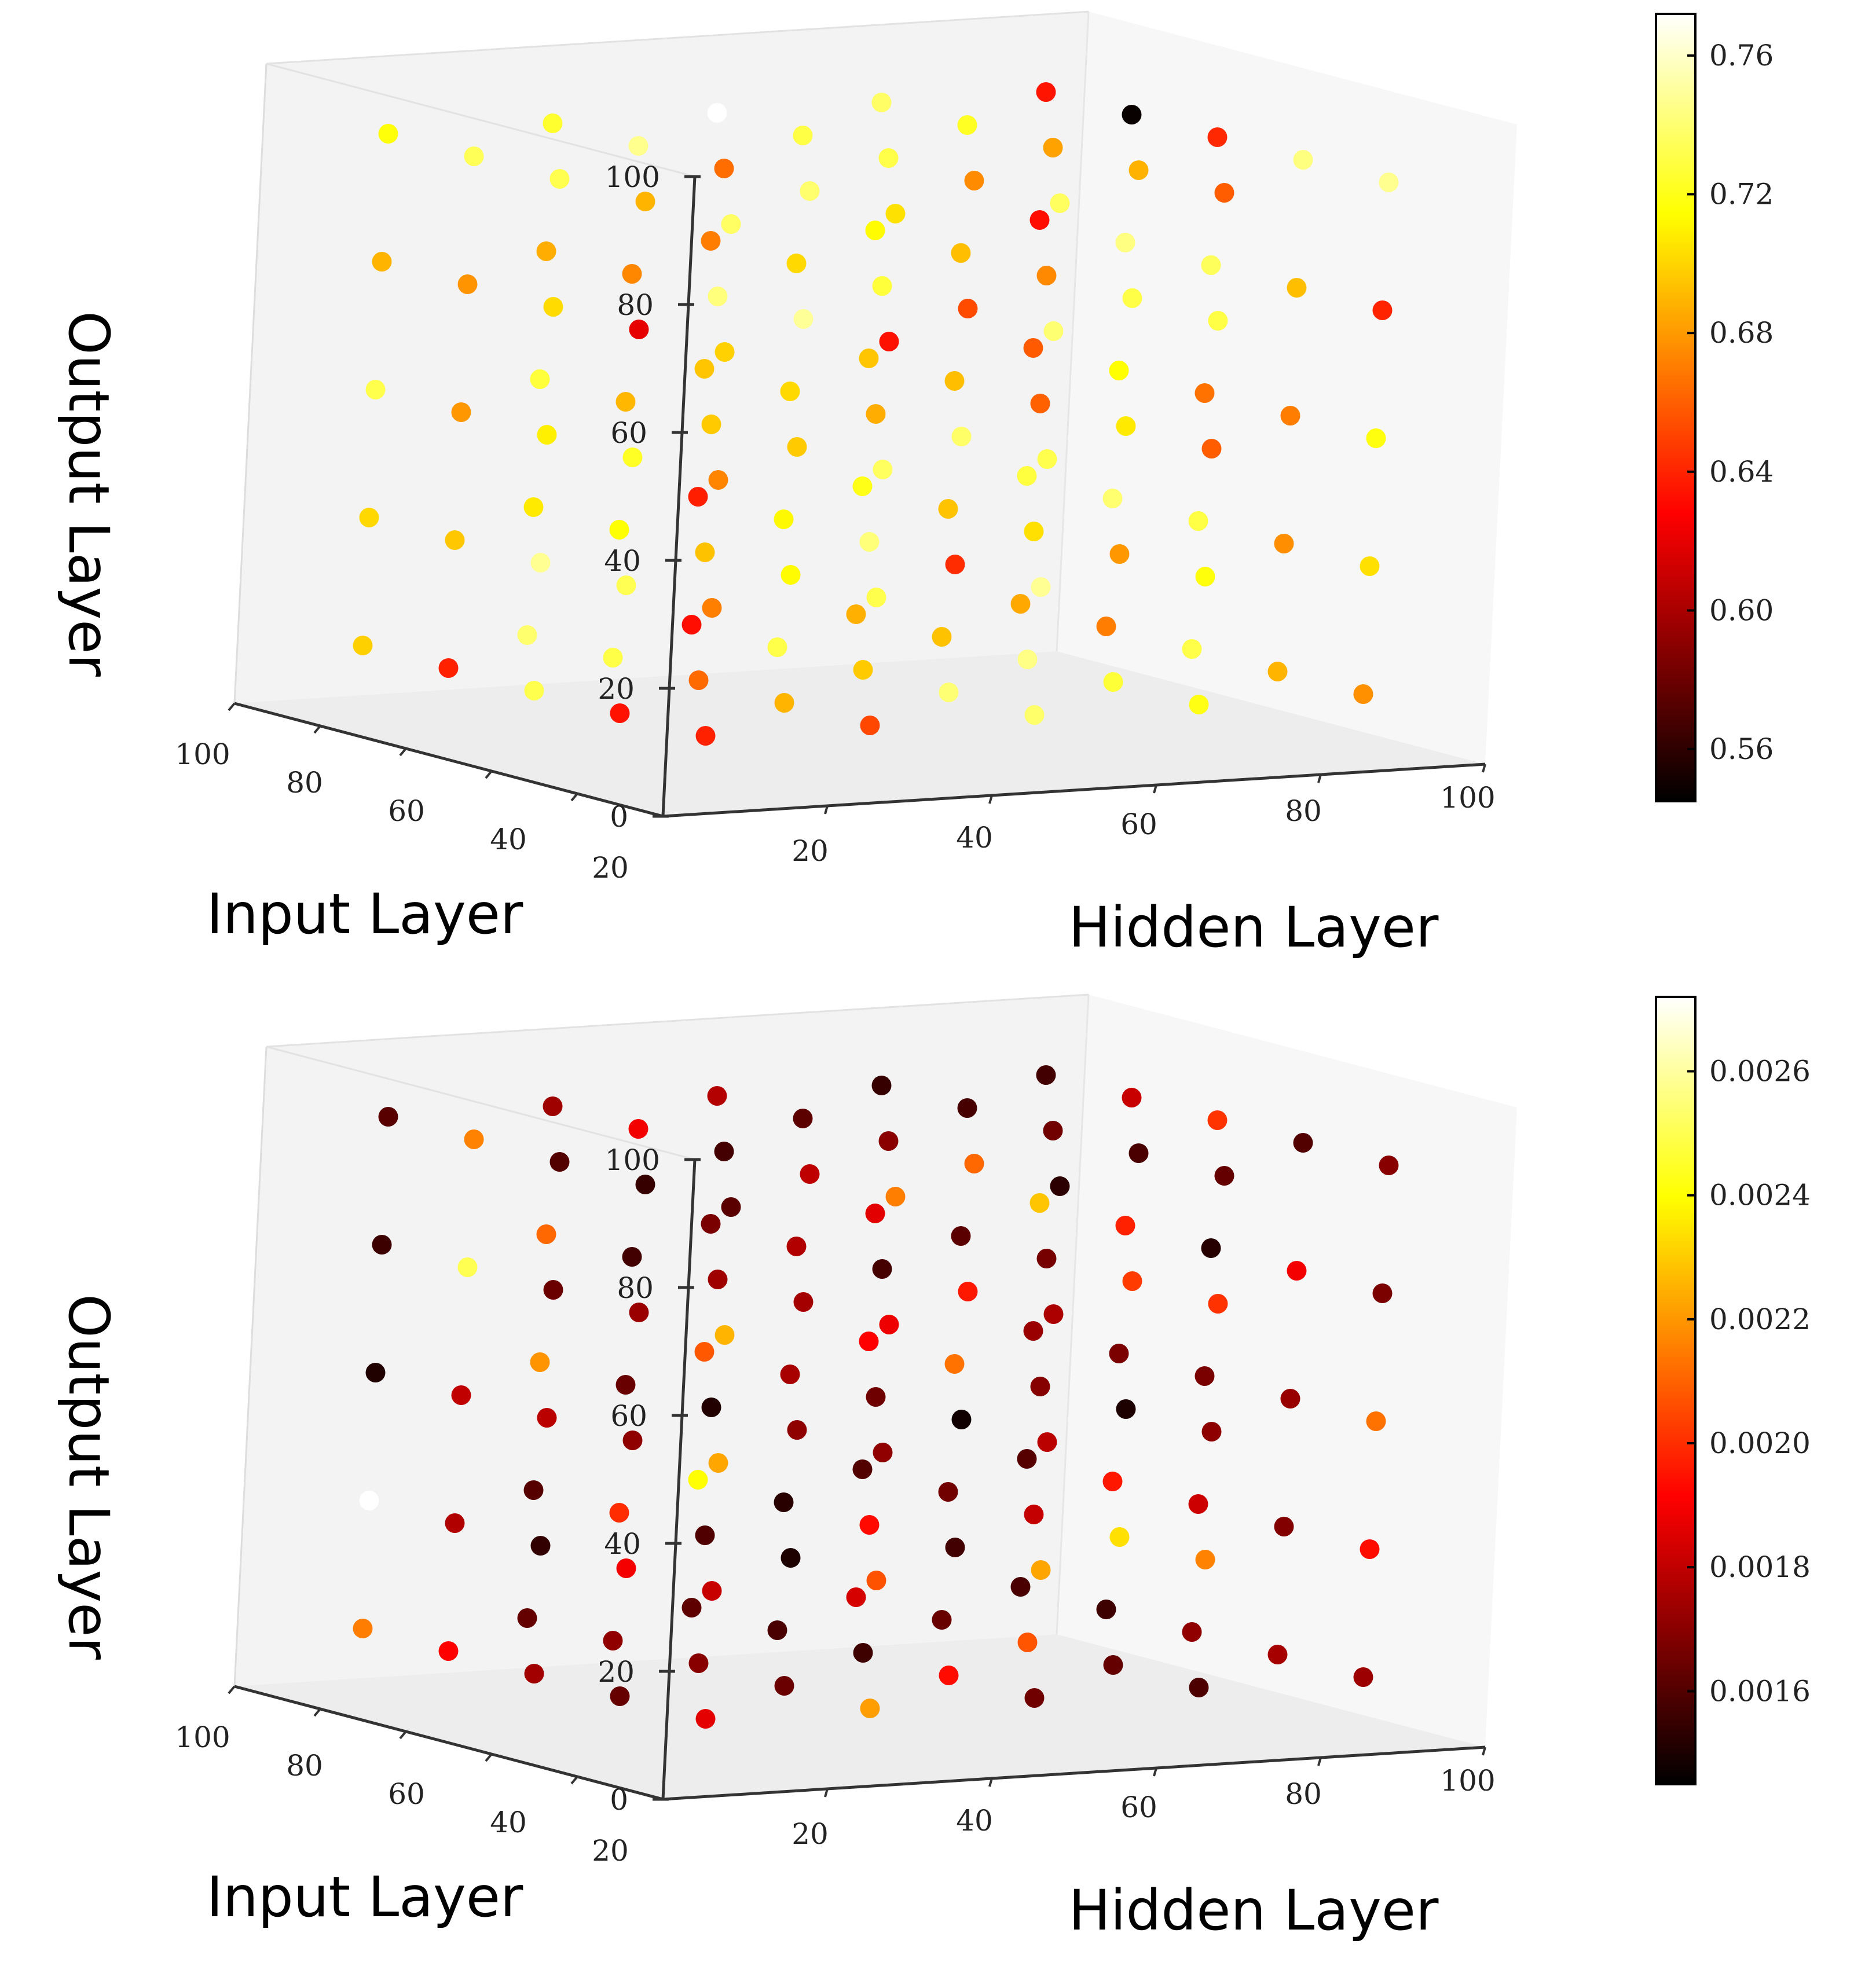  Describe the element at coordinates (629, 1416) in the screenshot. I see `z-tick-label: 60` at that location.